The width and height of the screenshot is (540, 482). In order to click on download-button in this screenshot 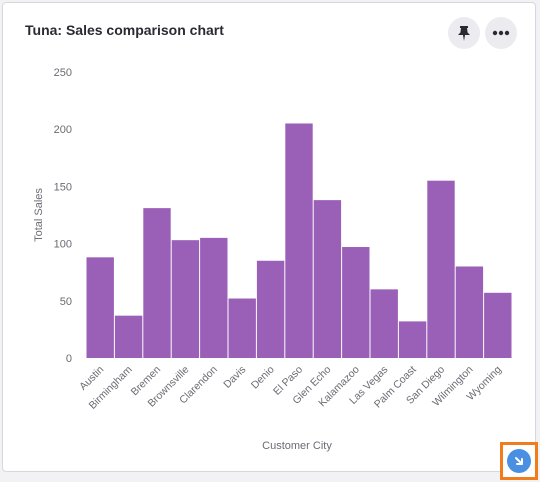, I will do `click(519, 461)`.